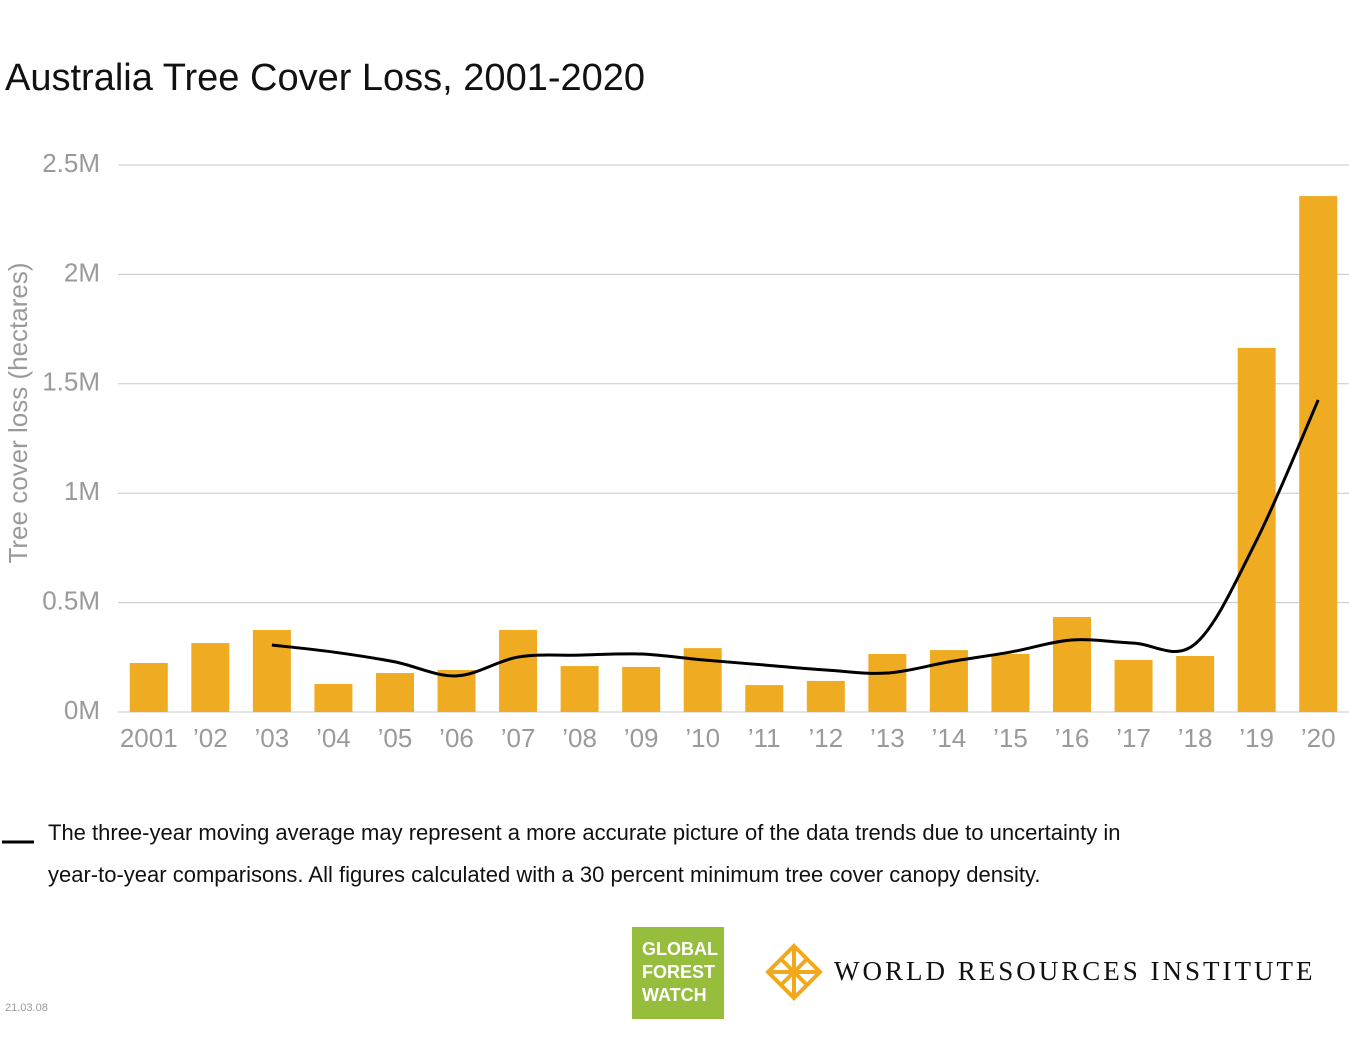  What do you see at coordinates (1010, 738) in the screenshot?
I see `x-tick-label: ’15` at bounding box center [1010, 738].